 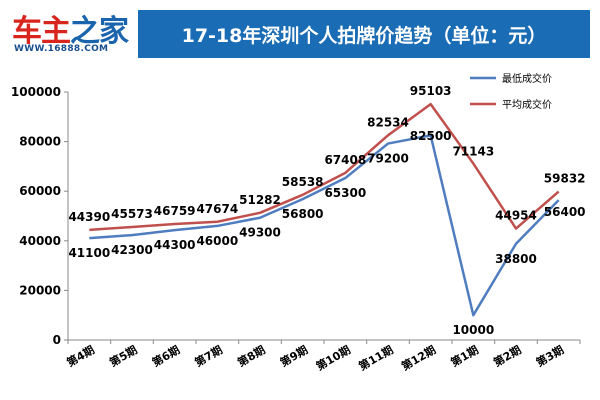 What do you see at coordinates (175, 245) in the screenshot?
I see `data-label-min: 44300` at bounding box center [175, 245].